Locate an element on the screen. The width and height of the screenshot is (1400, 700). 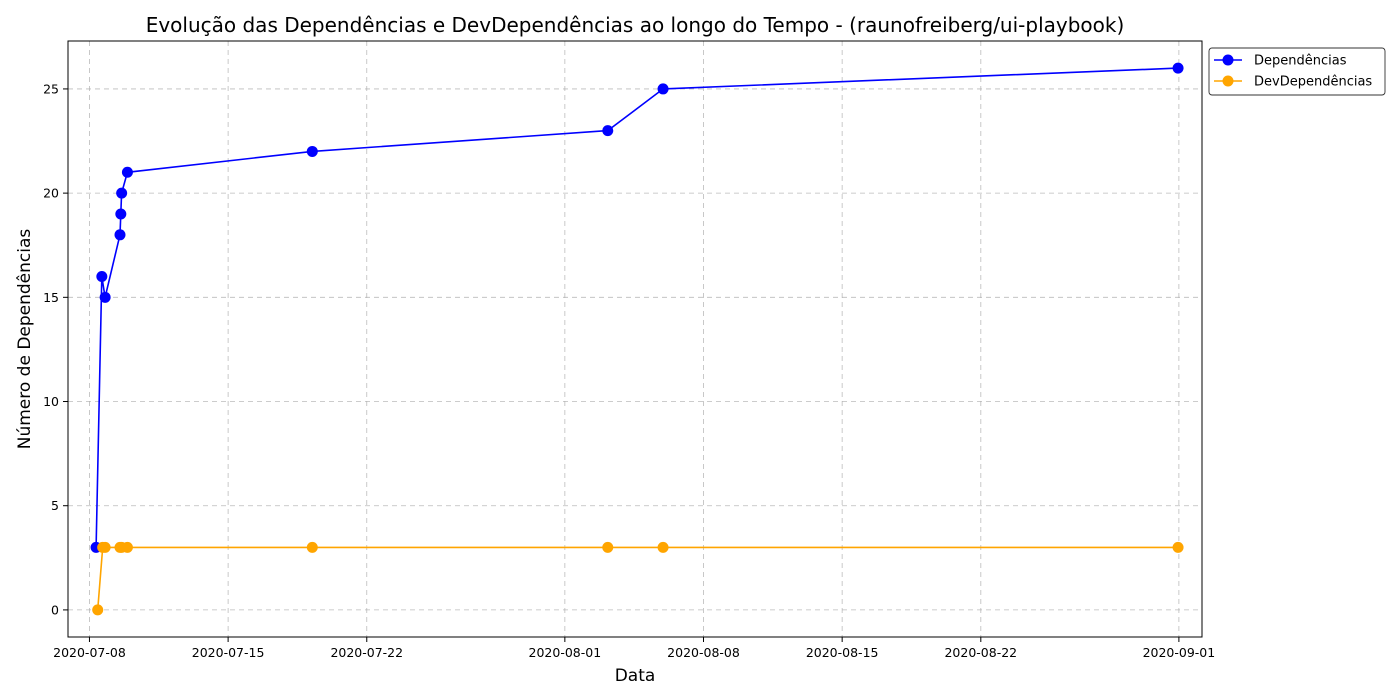
y-axis-label: Número de Dependências is located at coordinates (25, 339).